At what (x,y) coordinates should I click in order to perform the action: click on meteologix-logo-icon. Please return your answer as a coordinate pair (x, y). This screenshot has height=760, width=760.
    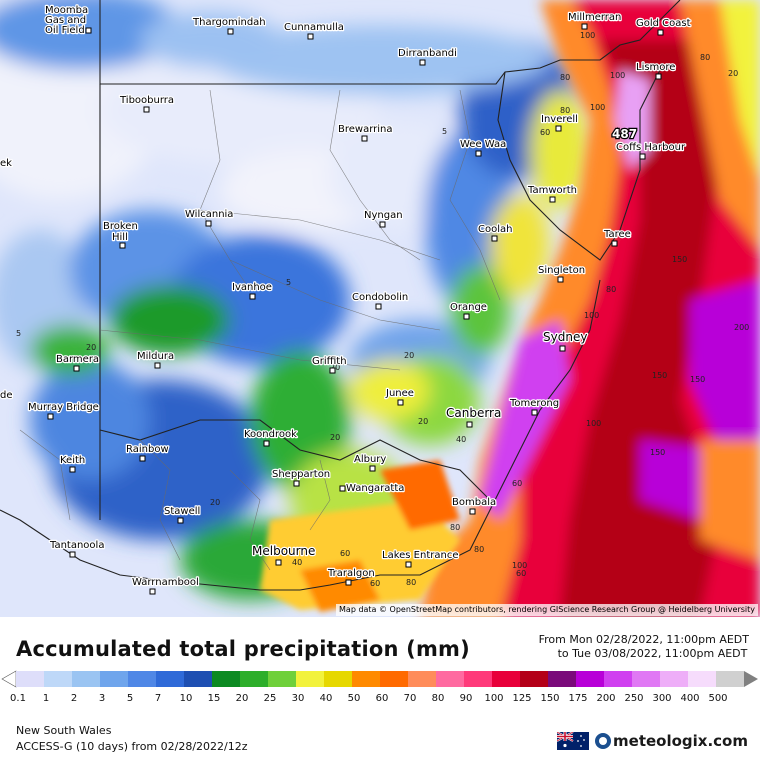
    Looking at the image, I should click on (603, 741).